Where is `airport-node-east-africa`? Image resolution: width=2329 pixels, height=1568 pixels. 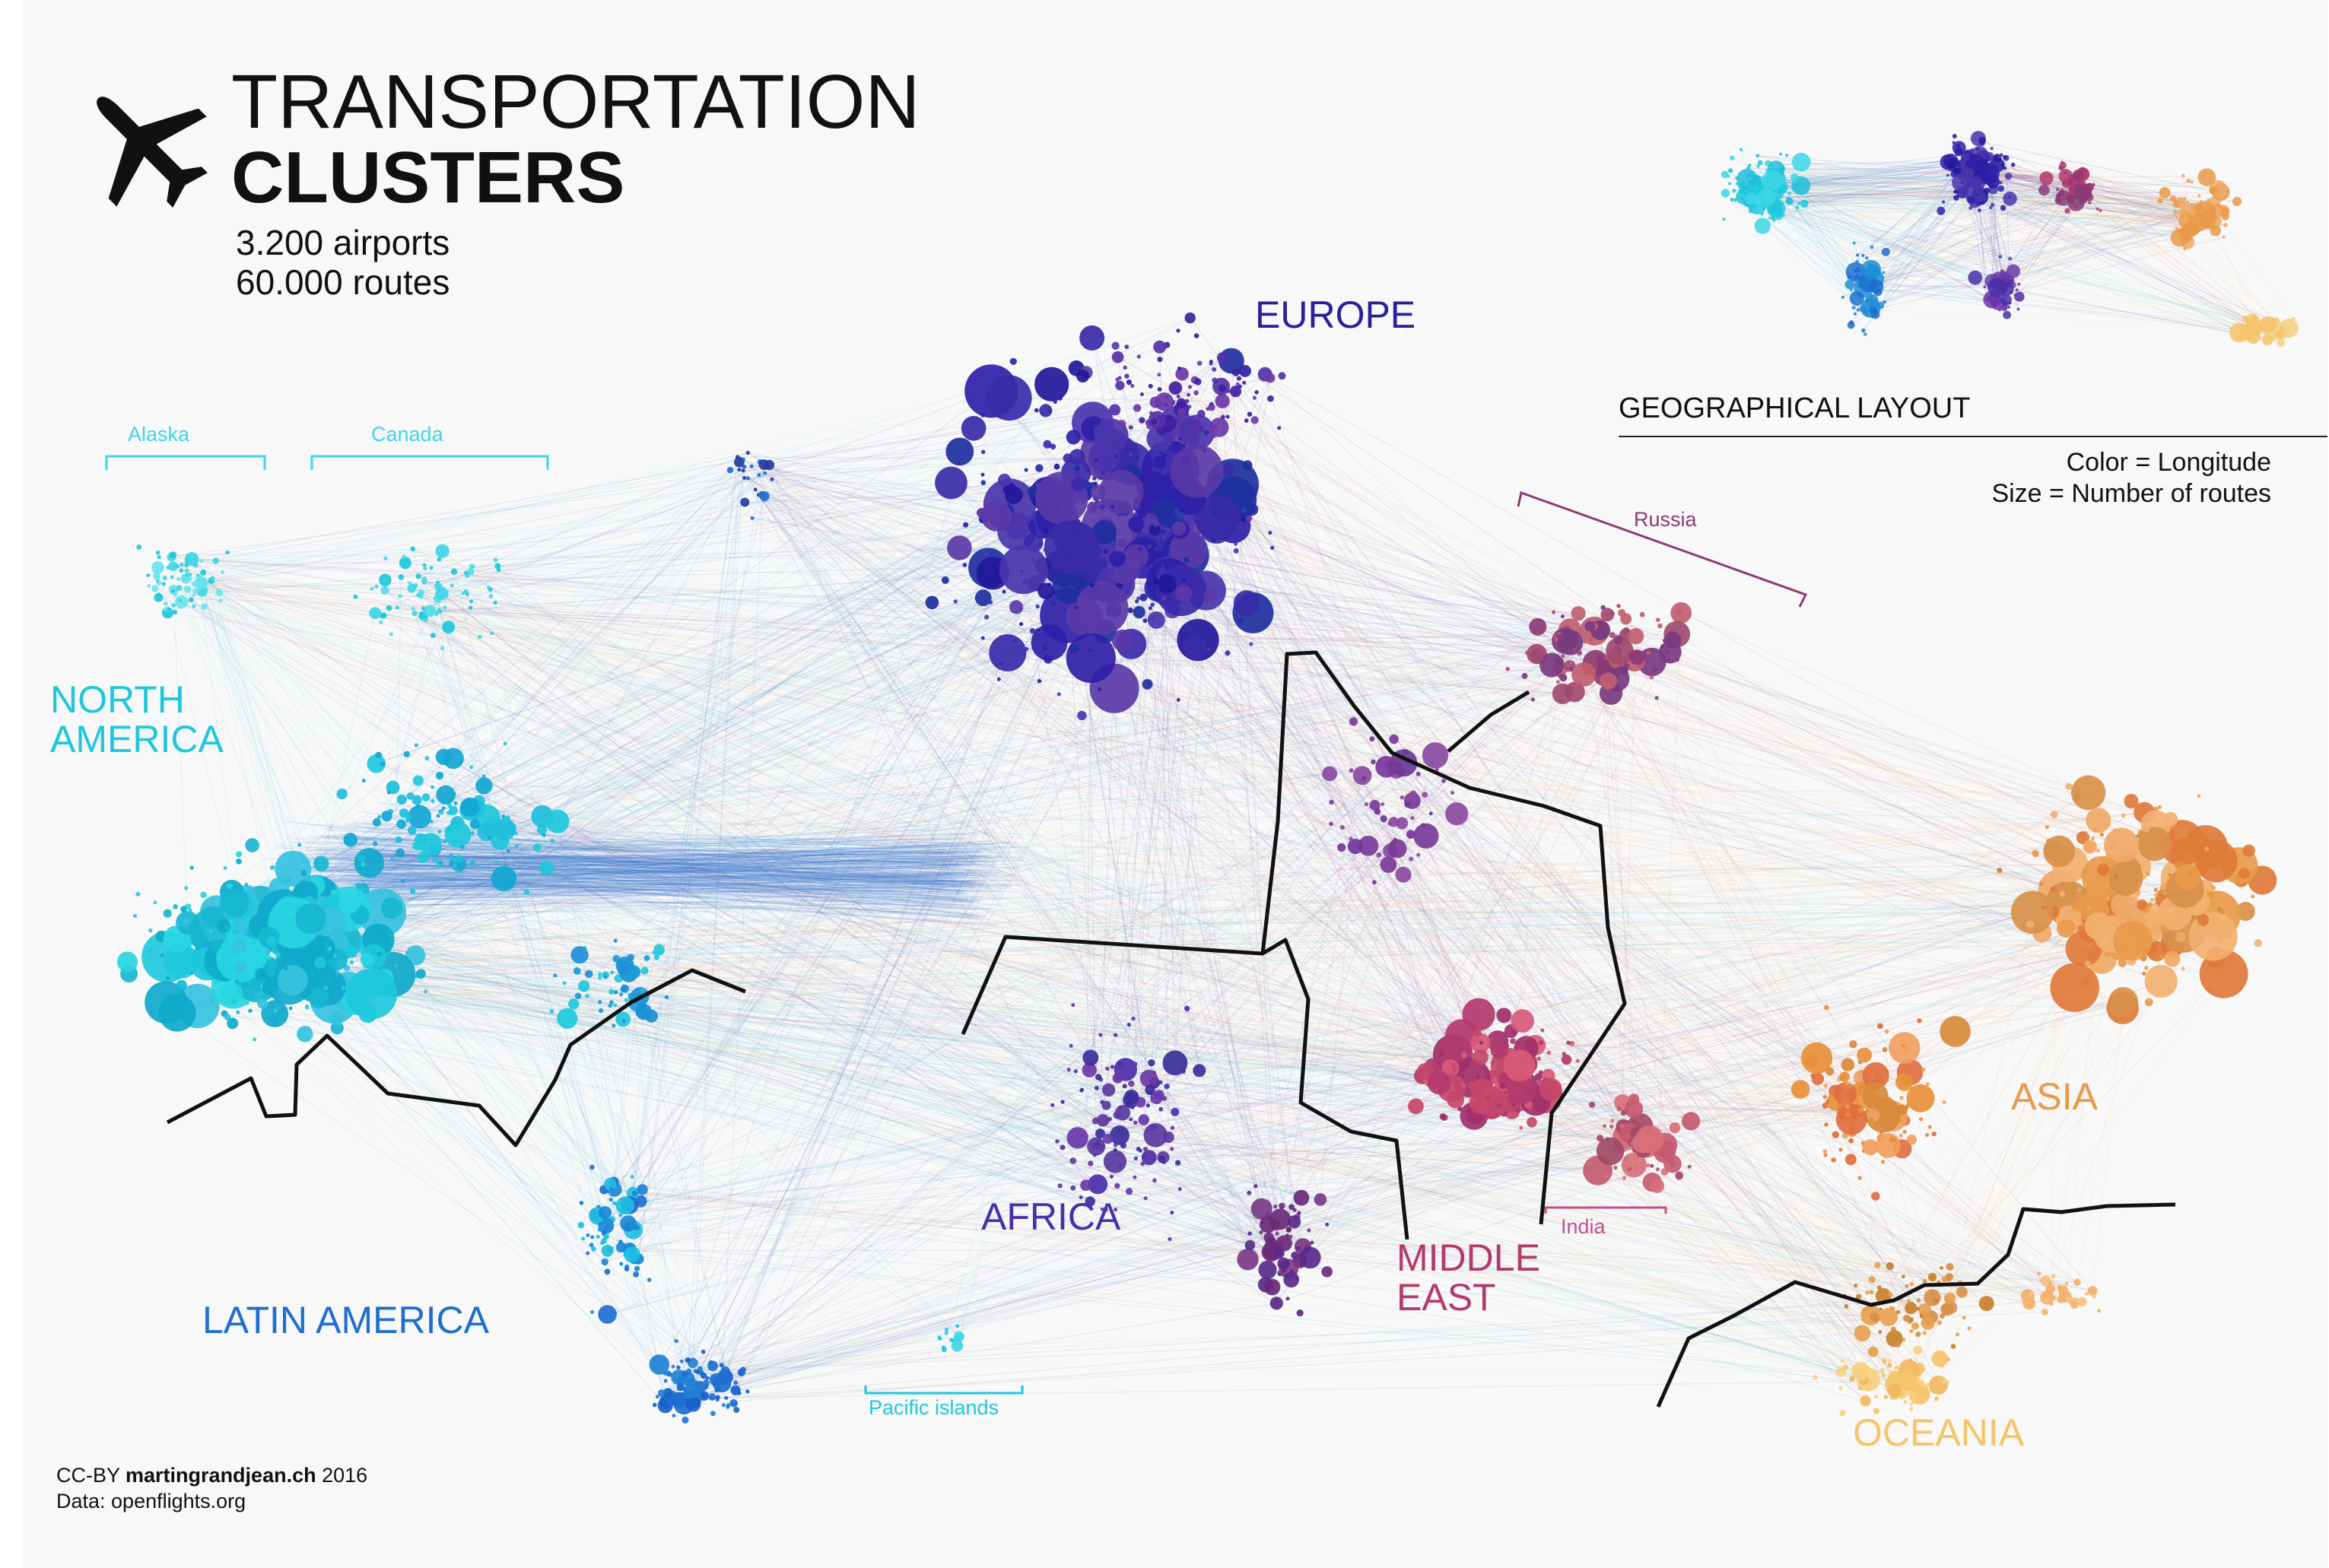 airport-node-east-africa is located at coordinates (1320, 1200).